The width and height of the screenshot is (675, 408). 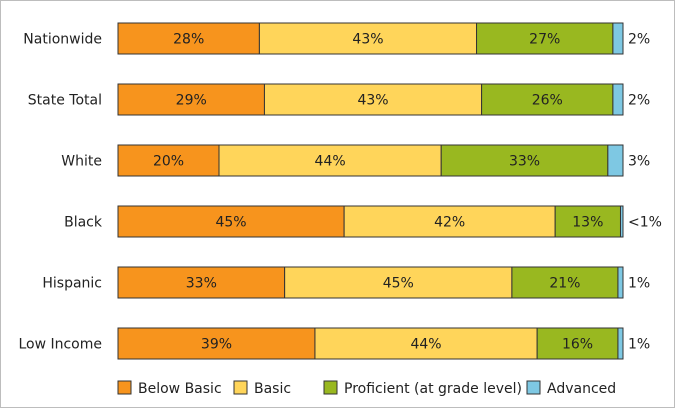 I want to click on bar-black-proficient-at-grade-level, so click(x=587, y=221).